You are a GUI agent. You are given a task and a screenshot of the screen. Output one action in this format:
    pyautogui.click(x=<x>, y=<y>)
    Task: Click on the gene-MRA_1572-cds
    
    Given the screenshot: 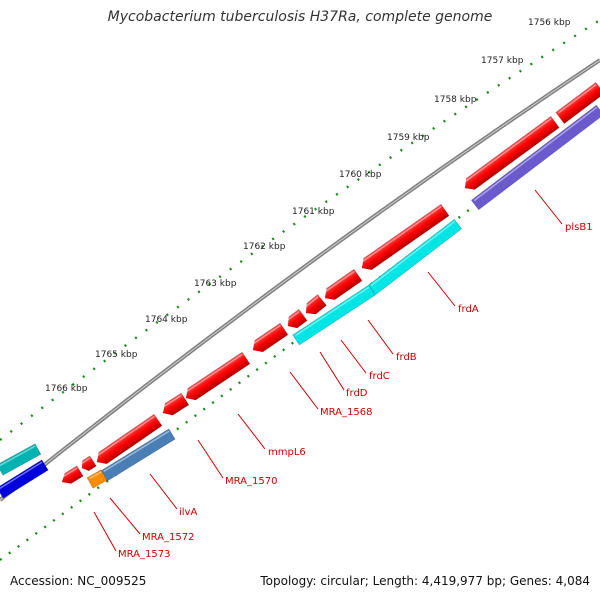 What is the action you would take?
    pyautogui.click(x=88, y=464)
    